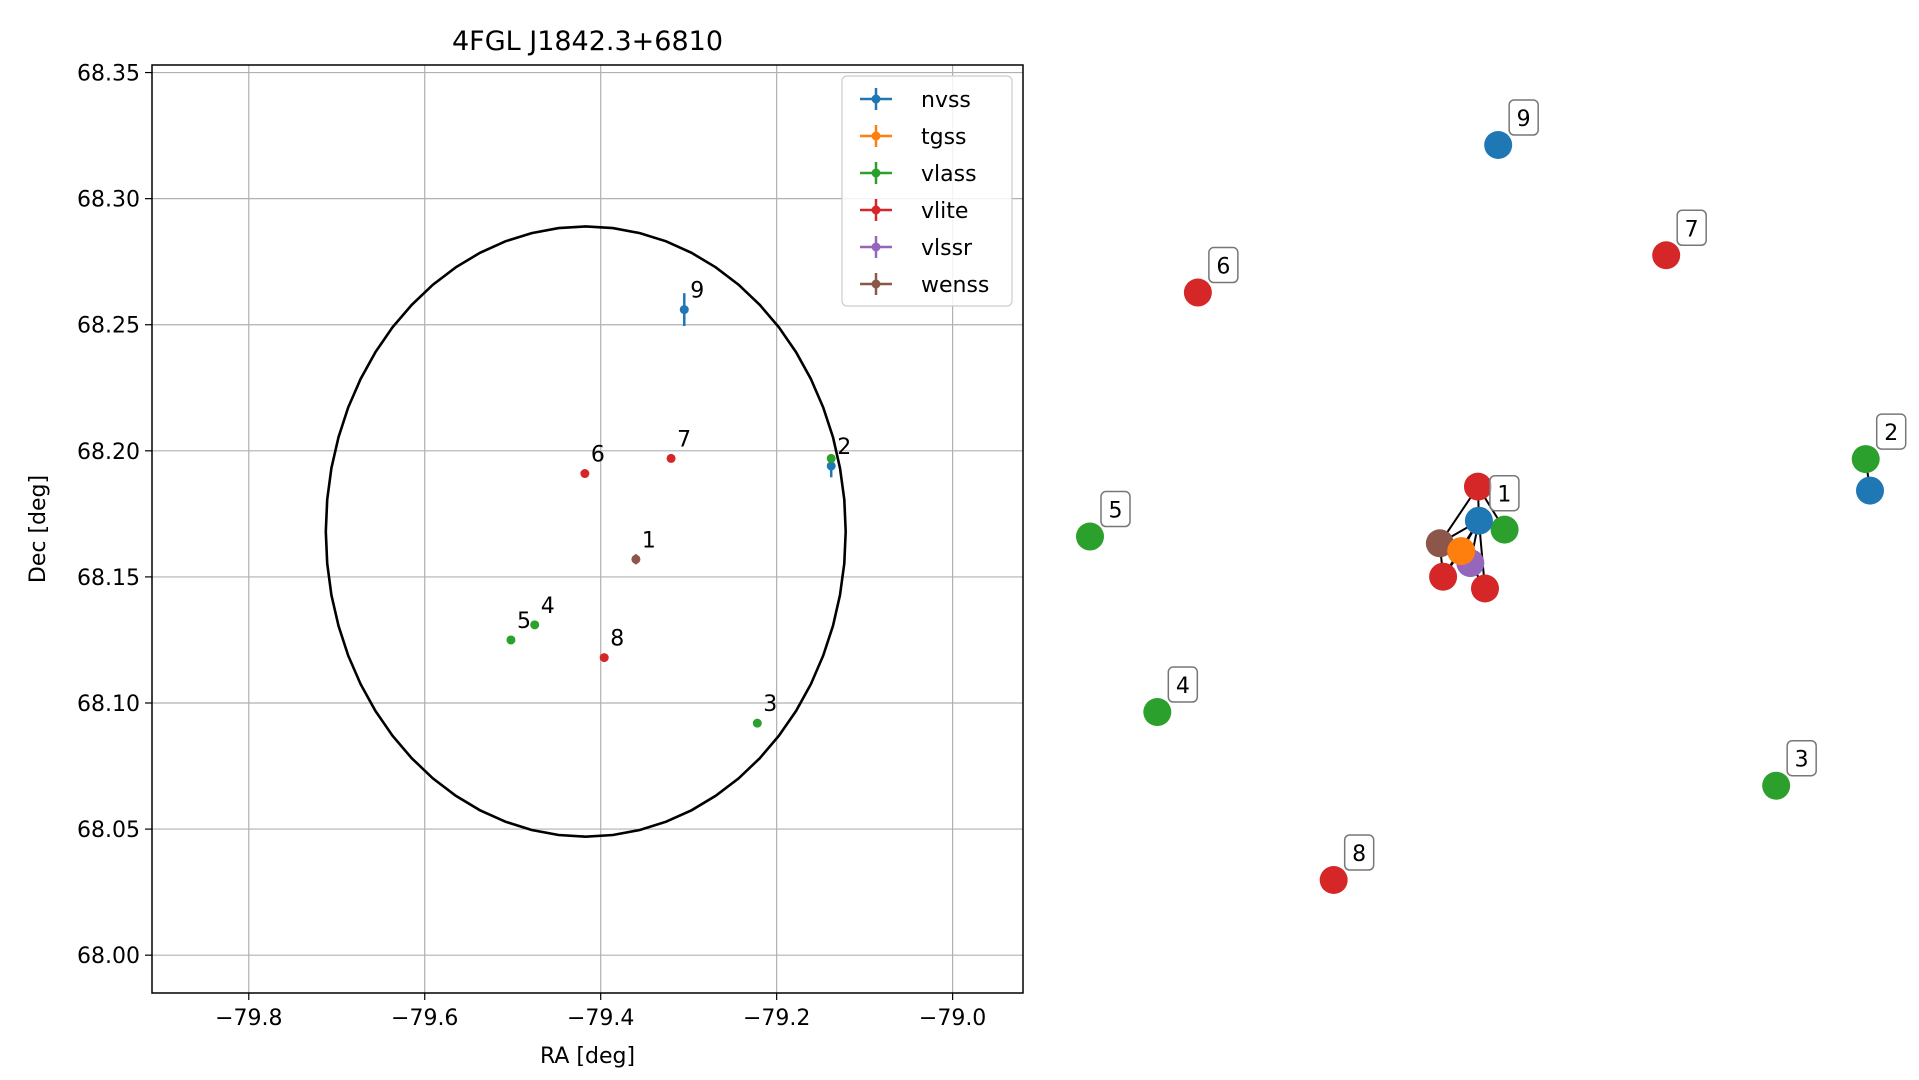 This screenshot has height=1080, width=1919. I want to click on legend-label: wenss, so click(955, 285).